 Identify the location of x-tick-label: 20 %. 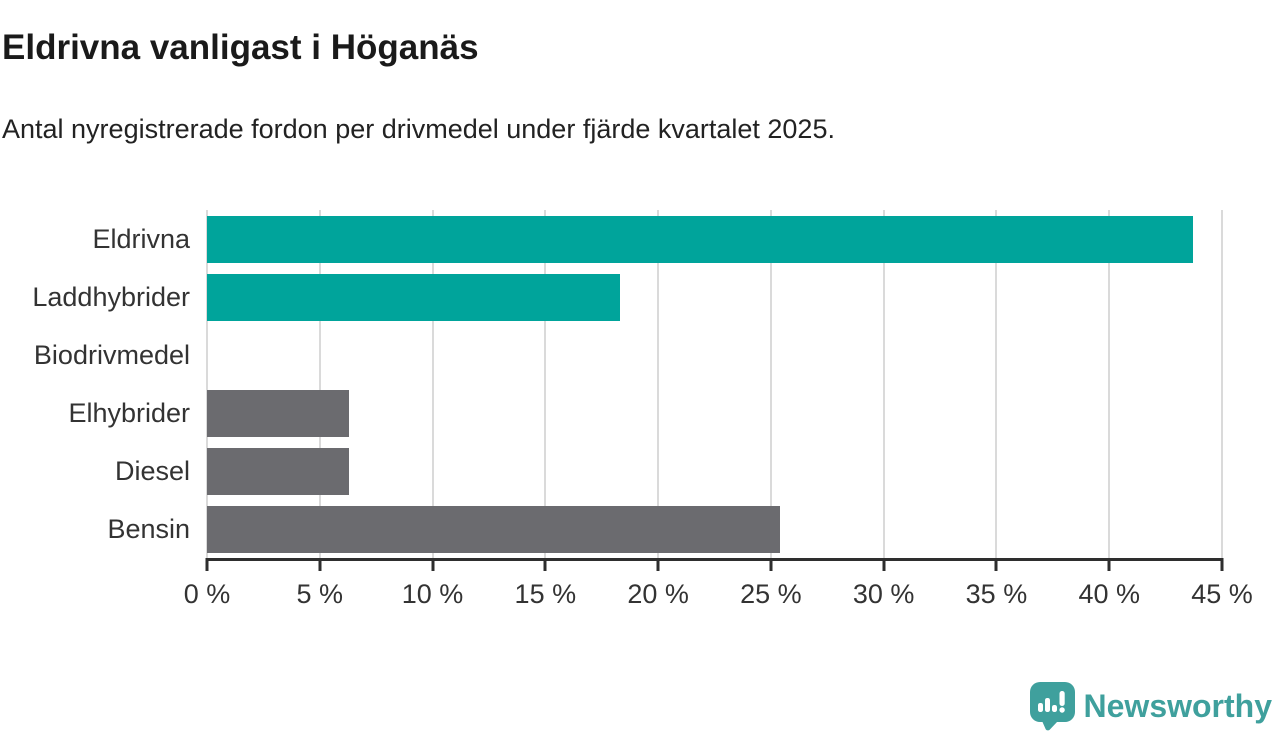
(658, 594).